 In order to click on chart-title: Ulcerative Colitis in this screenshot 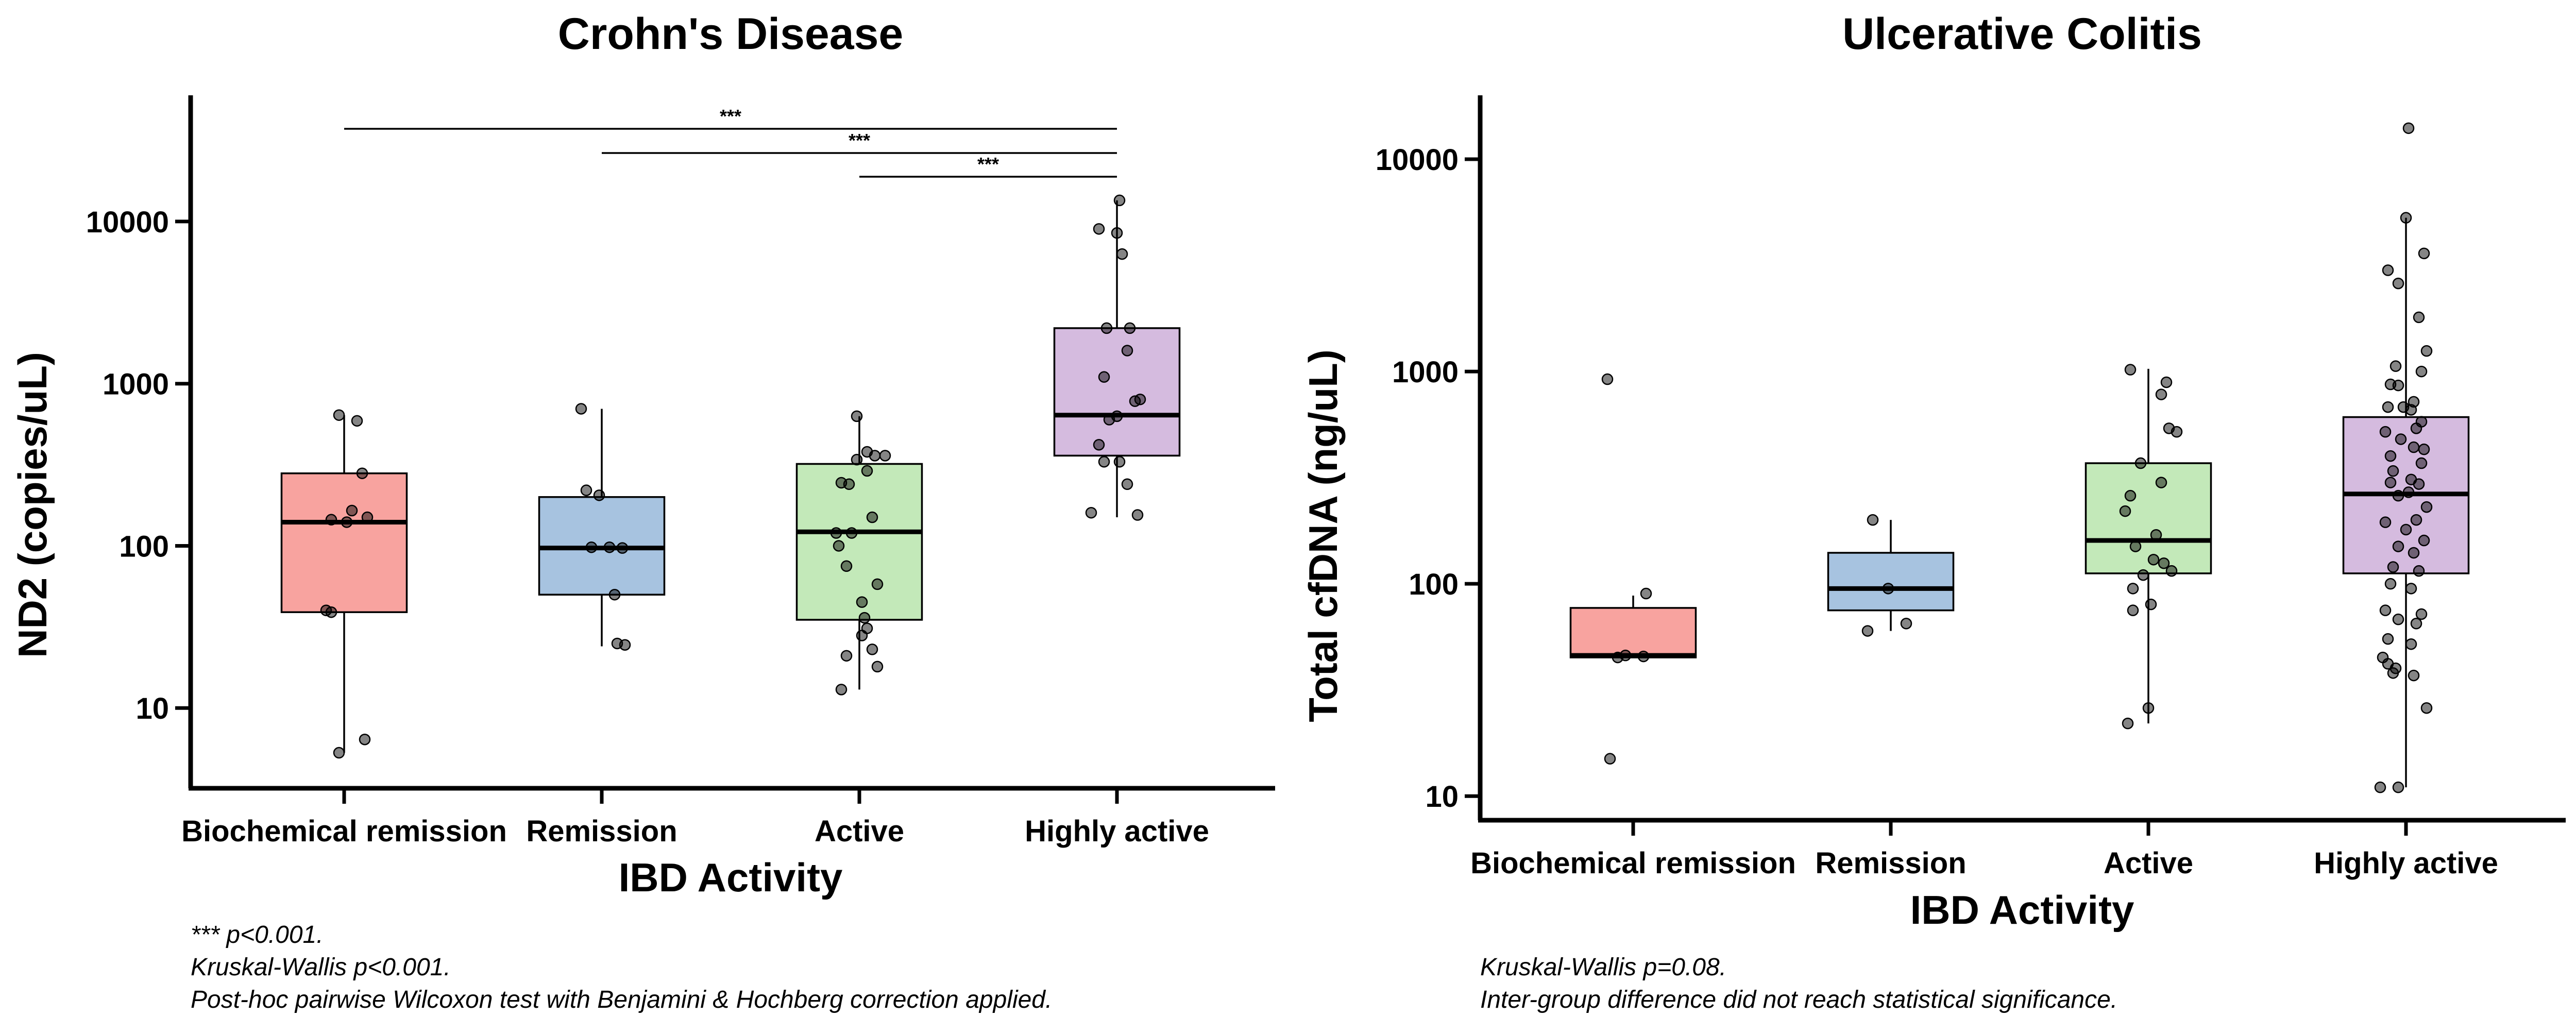, I will do `click(2022, 34)`.